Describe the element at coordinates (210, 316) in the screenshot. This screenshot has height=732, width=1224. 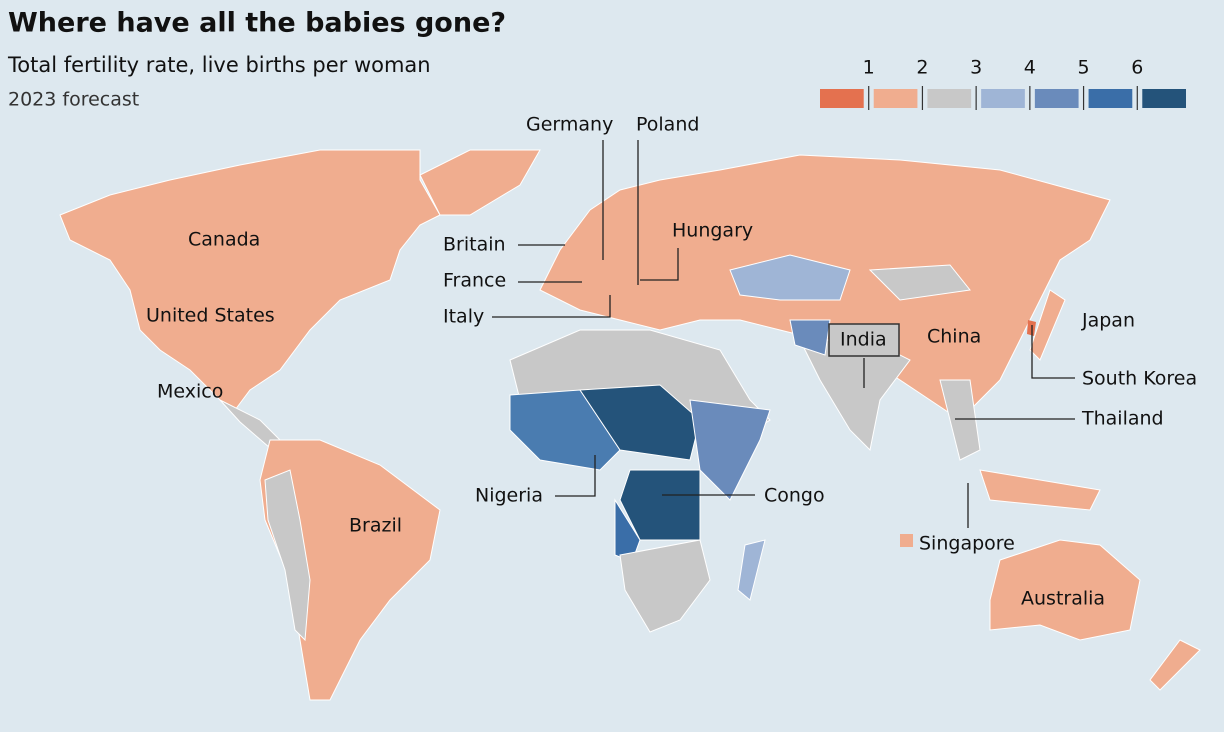
I see `country-label: United States` at that location.